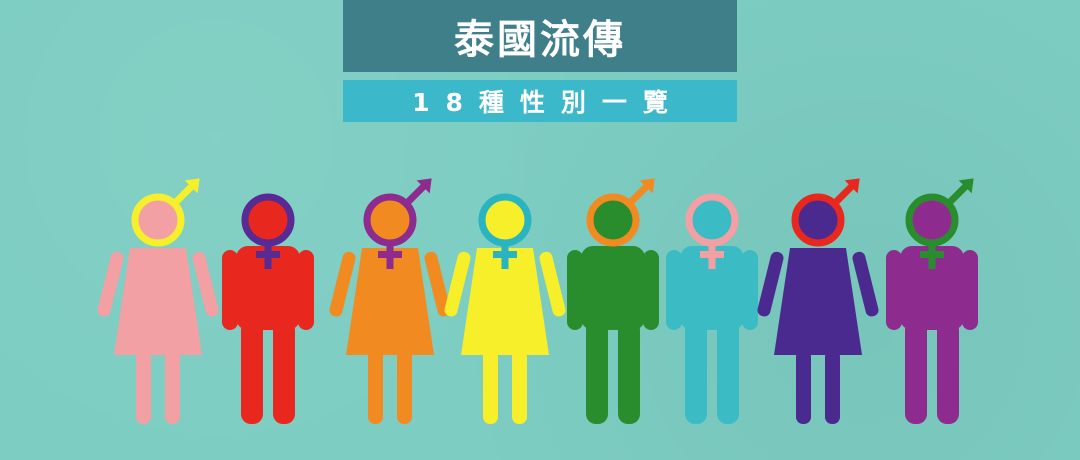 This screenshot has width=1080, height=460. What do you see at coordinates (540, 40) in the screenshot?
I see `page-title: 泰國流傳` at bounding box center [540, 40].